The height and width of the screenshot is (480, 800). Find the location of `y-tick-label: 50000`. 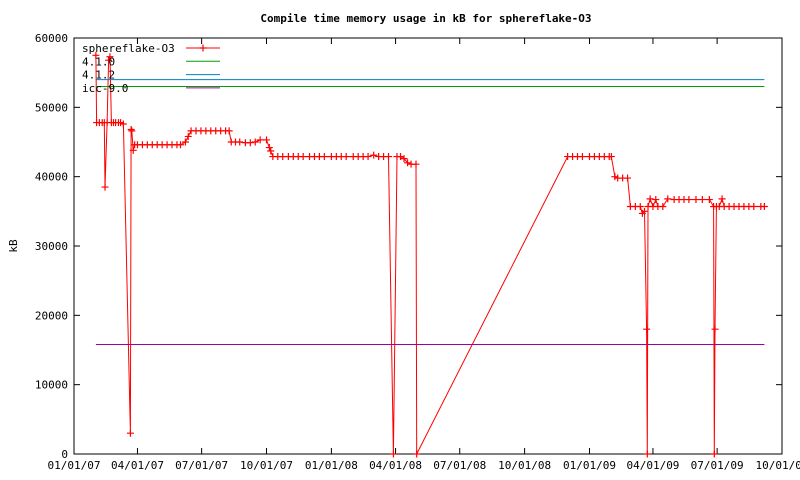

y-tick-label: 50000 is located at coordinates (51, 107).